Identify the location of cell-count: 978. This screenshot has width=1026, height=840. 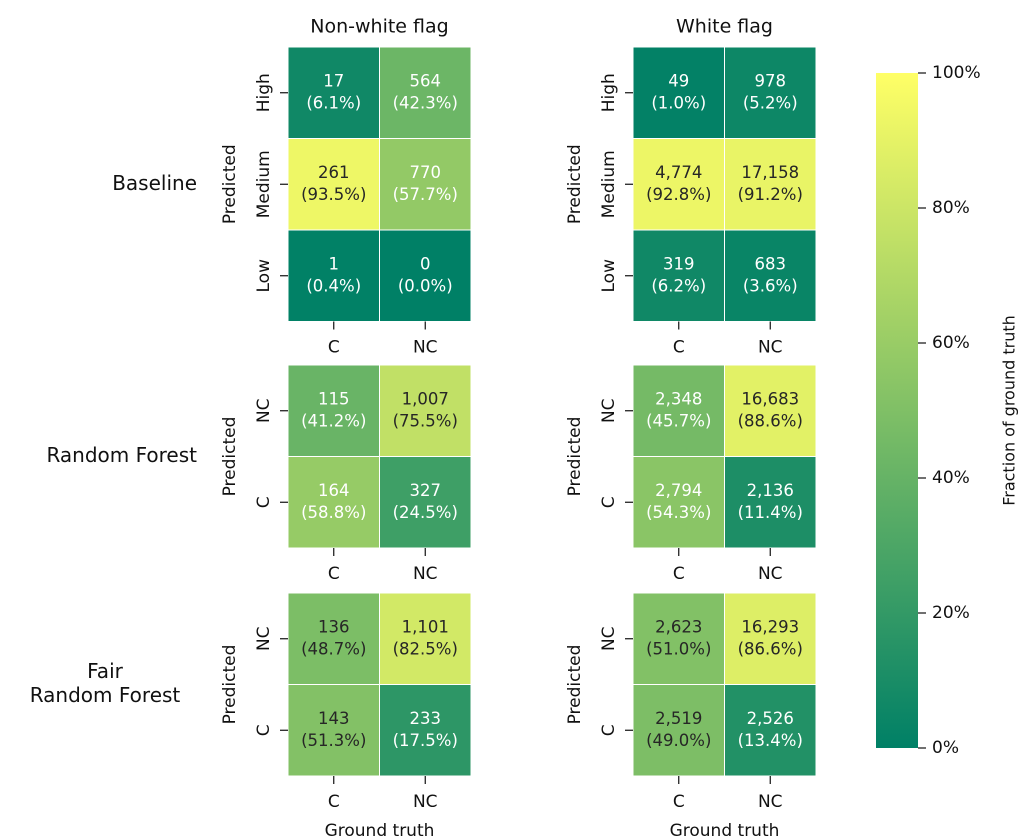
(771, 80).